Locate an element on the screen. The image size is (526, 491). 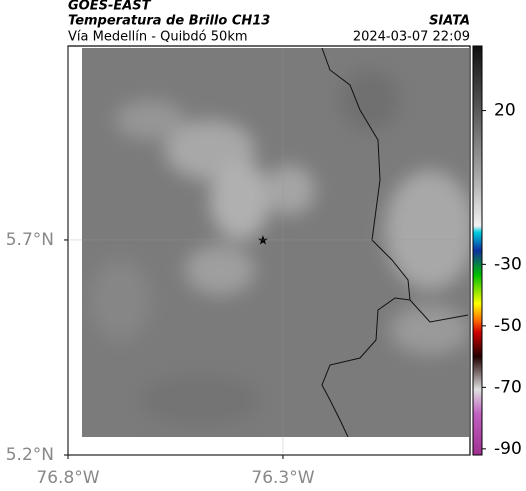
region: Vía Medellín - Quibdó 50km is located at coordinates (158, 37).